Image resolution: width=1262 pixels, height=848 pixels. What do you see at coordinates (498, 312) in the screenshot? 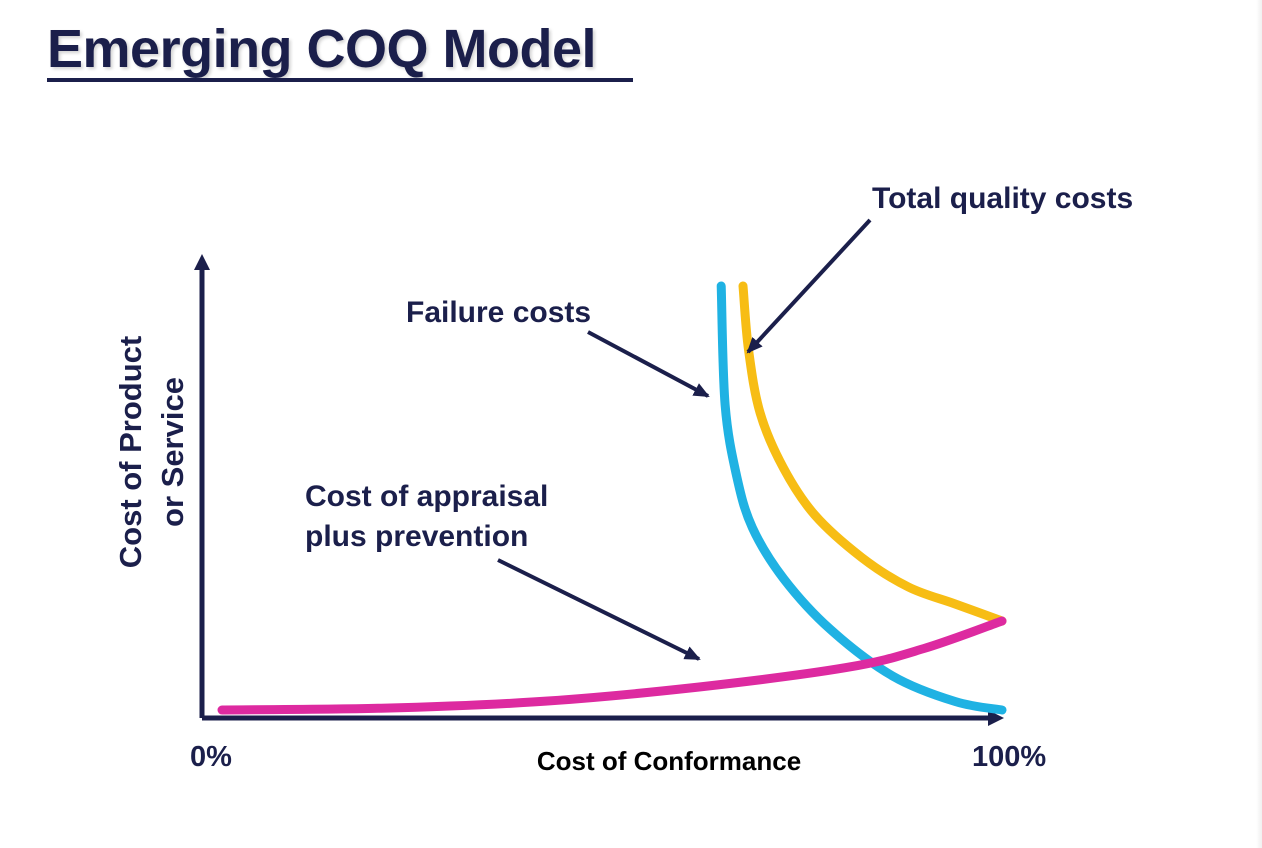
I see `failure-costs-label: Failure costs` at bounding box center [498, 312].